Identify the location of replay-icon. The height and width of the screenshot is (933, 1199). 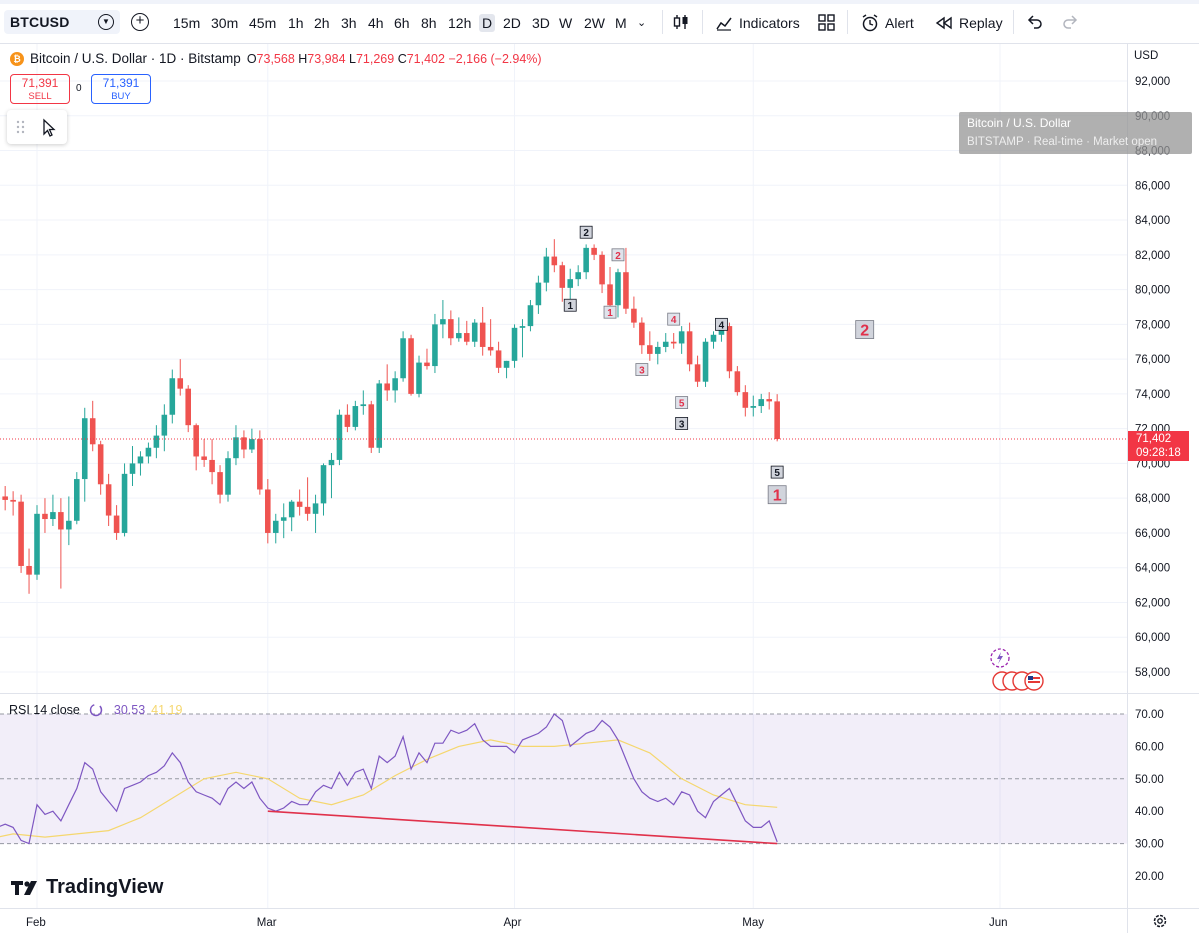
(943, 23).